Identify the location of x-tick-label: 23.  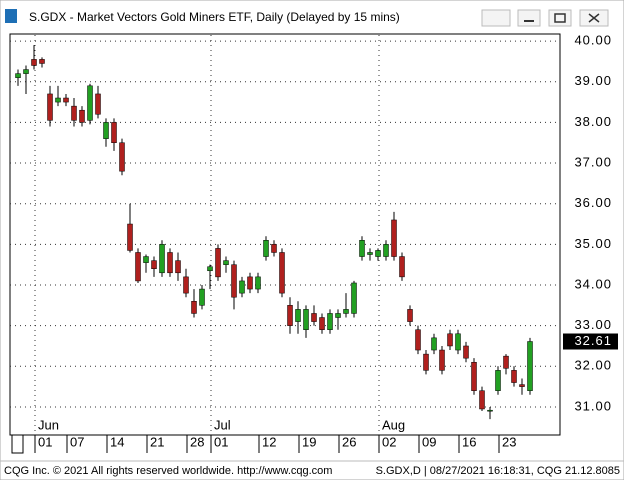
(509, 441).